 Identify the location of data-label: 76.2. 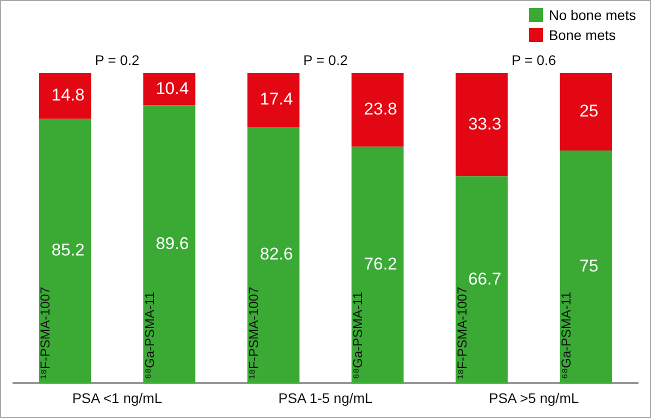
(381, 264).